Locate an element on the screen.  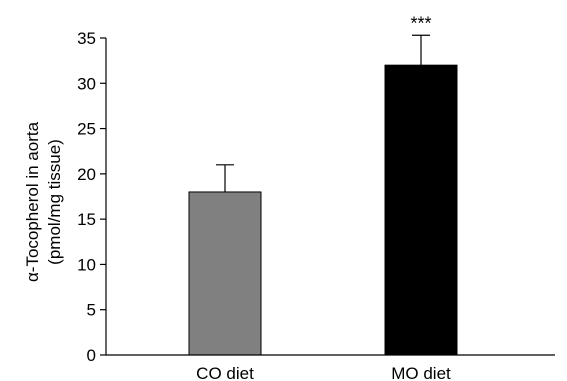
y-tick-label-5: 5 is located at coordinates (91, 310).